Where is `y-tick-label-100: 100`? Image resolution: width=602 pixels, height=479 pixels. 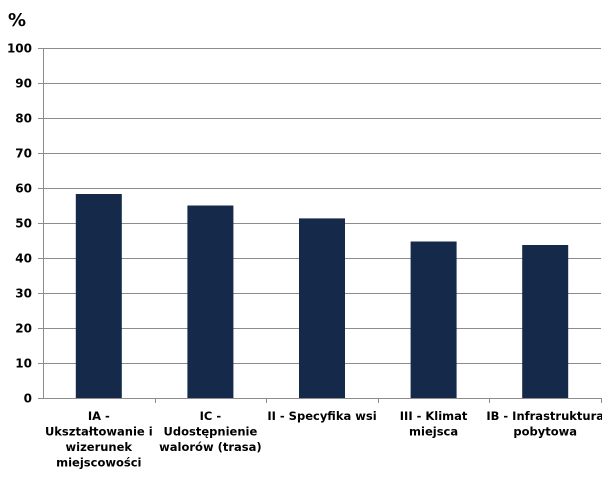
y-tick-label-100: 100 is located at coordinates (19, 49).